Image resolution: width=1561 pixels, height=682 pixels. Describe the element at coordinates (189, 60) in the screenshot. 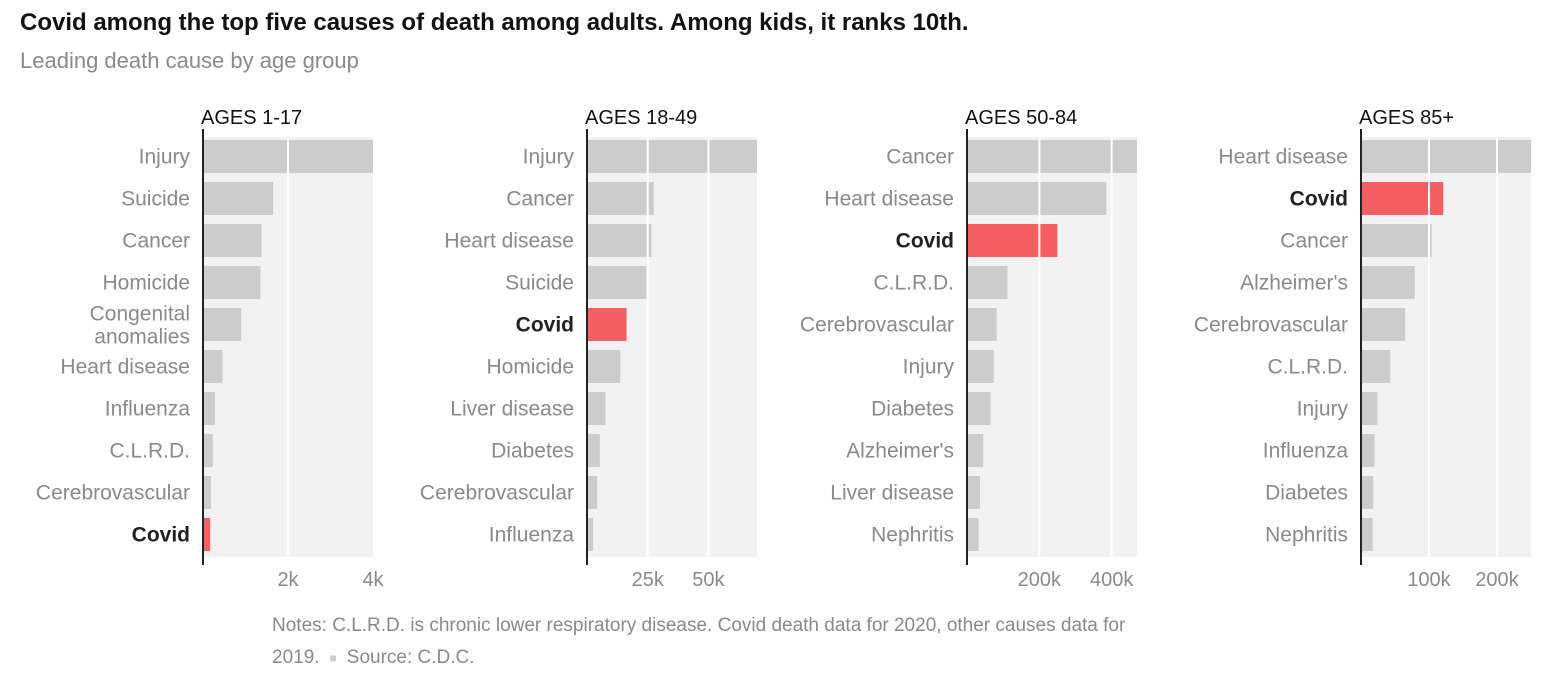

I see `chart-subtitle: Leading death cause by age group` at that location.